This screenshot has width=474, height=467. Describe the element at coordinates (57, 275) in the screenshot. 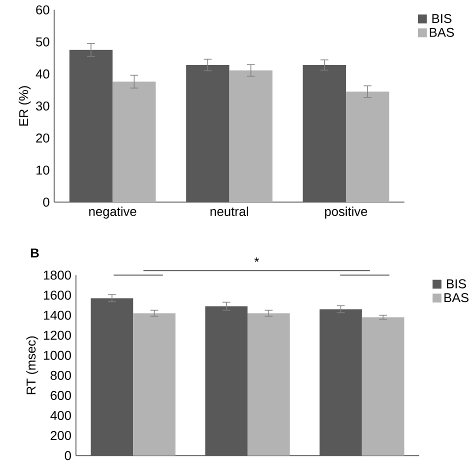

I see `y-tick-label: 1800` at that location.